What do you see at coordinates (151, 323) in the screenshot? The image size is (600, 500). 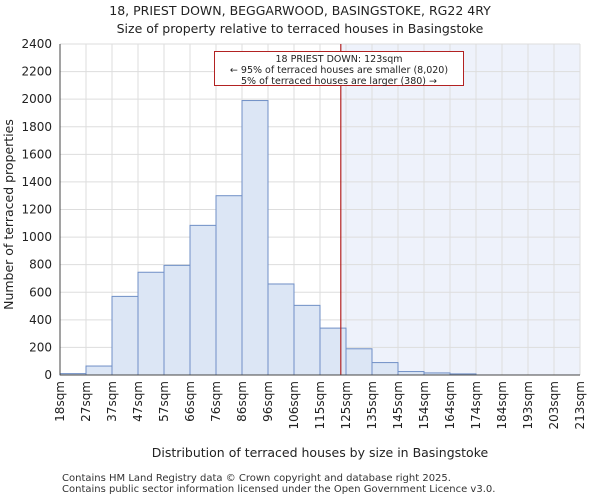 I see `bar-47sqm` at bounding box center [151, 323].